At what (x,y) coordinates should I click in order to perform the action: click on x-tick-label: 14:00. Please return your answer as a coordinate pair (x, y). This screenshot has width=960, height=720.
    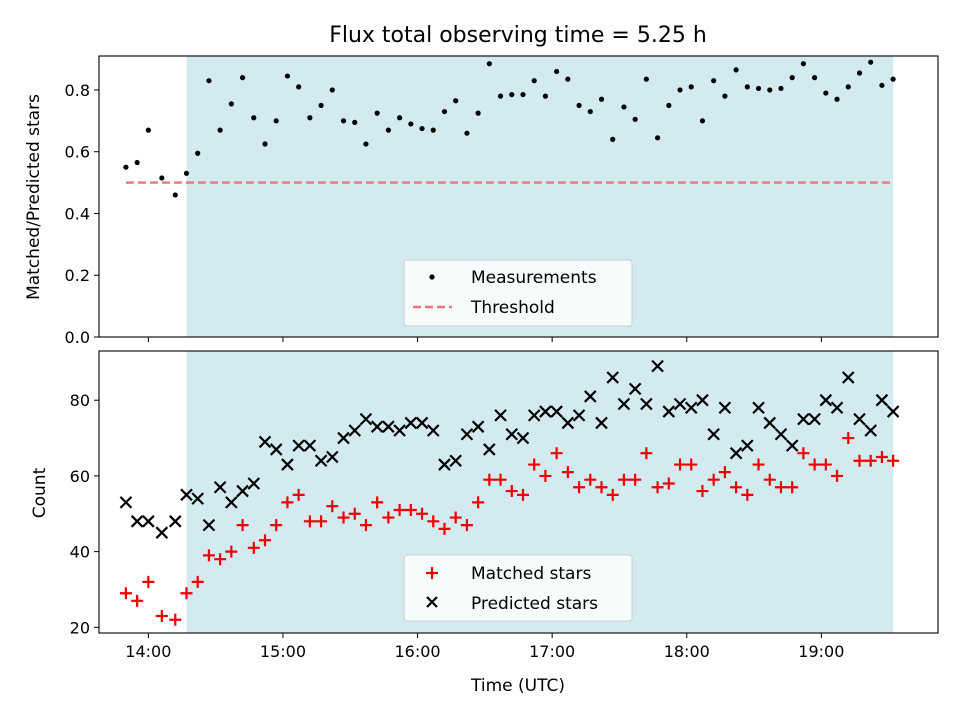
    Looking at the image, I should click on (148, 651).